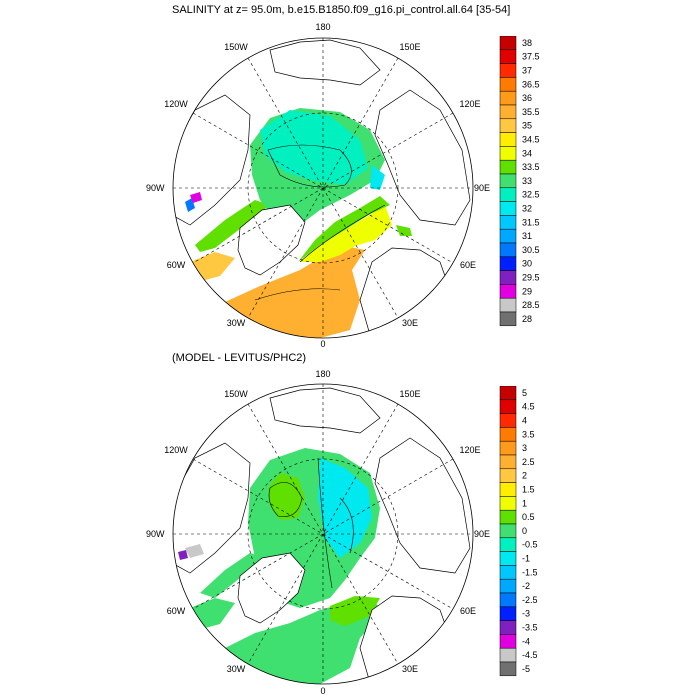  What do you see at coordinates (527, 71) in the screenshot?
I see `salinity-colorbar-label: 37` at bounding box center [527, 71].